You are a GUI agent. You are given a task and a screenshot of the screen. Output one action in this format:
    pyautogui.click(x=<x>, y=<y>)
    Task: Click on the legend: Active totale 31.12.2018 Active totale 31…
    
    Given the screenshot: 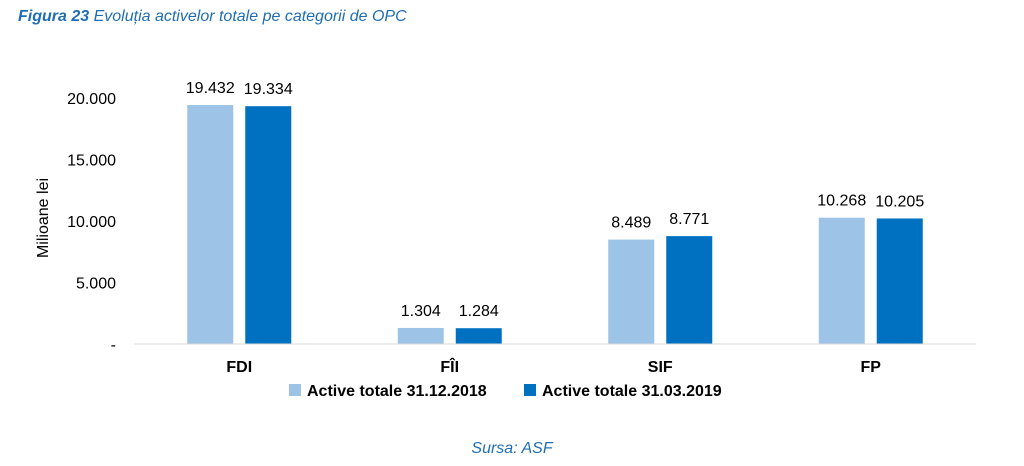 What is the action you would take?
    pyautogui.click(x=505, y=391)
    